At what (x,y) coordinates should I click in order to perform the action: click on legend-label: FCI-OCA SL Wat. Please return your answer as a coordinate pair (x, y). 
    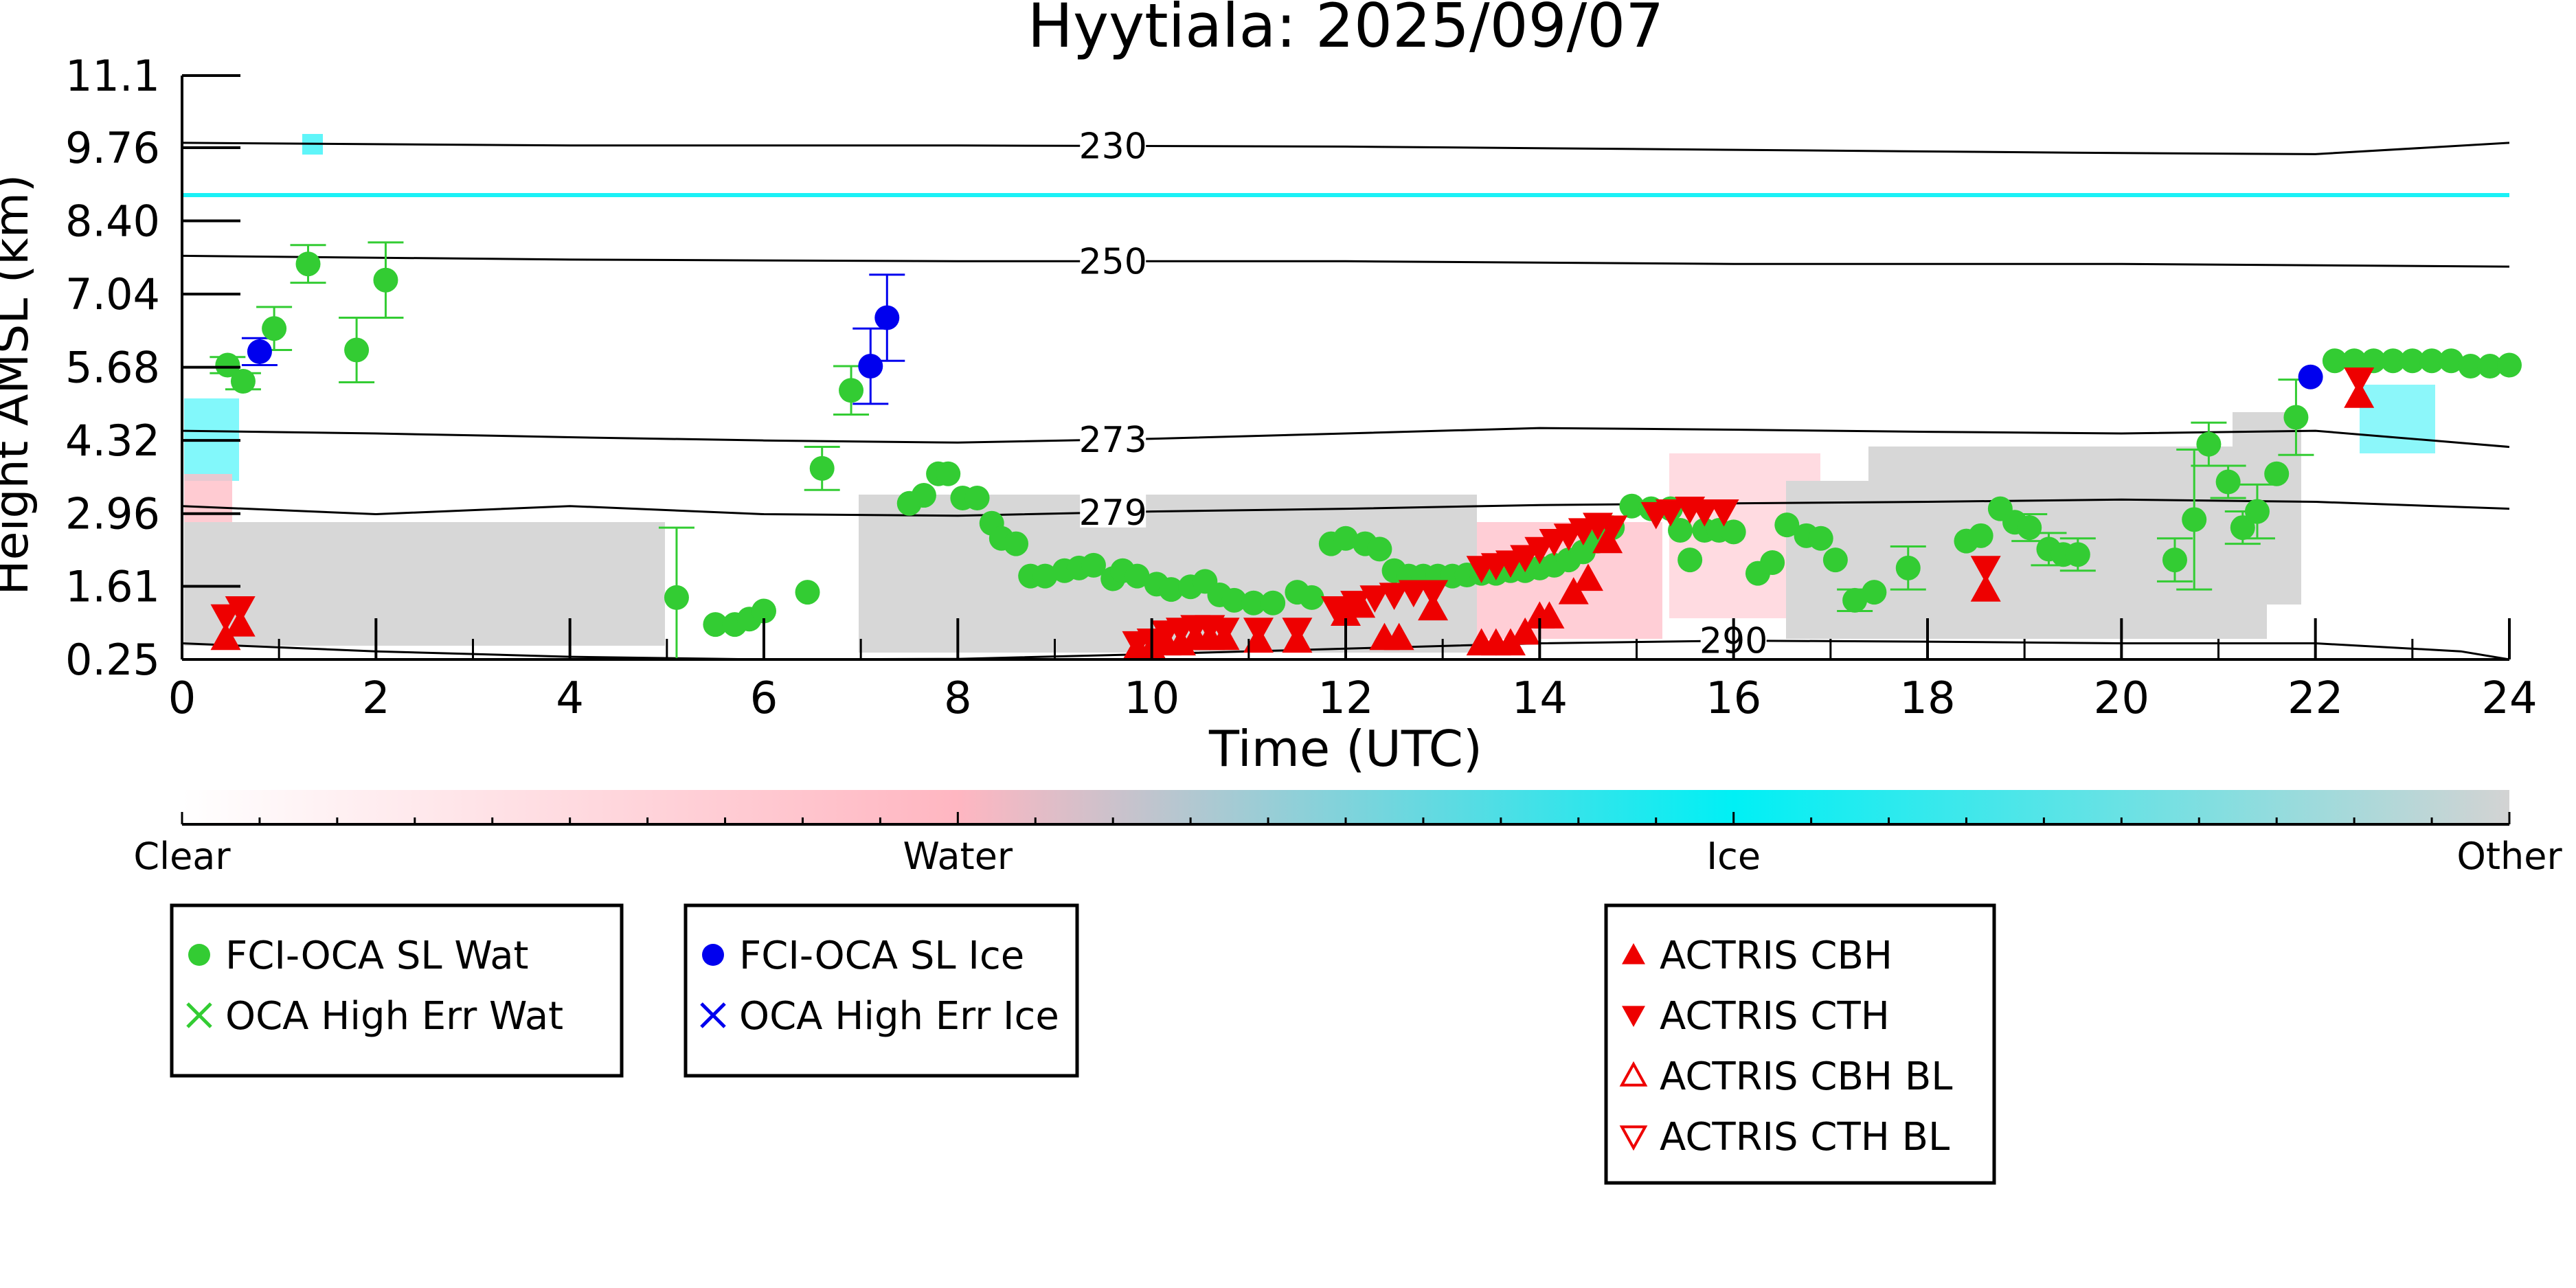
    Looking at the image, I should click on (377, 956).